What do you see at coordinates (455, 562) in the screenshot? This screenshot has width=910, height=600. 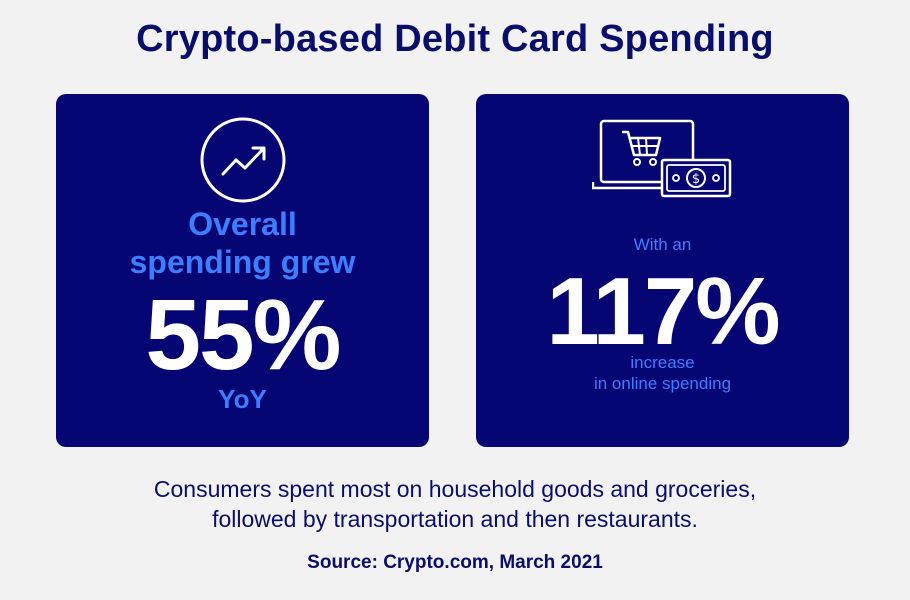 I see `source-citation: Source: Crypto.com, March 2021` at bounding box center [455, 562].